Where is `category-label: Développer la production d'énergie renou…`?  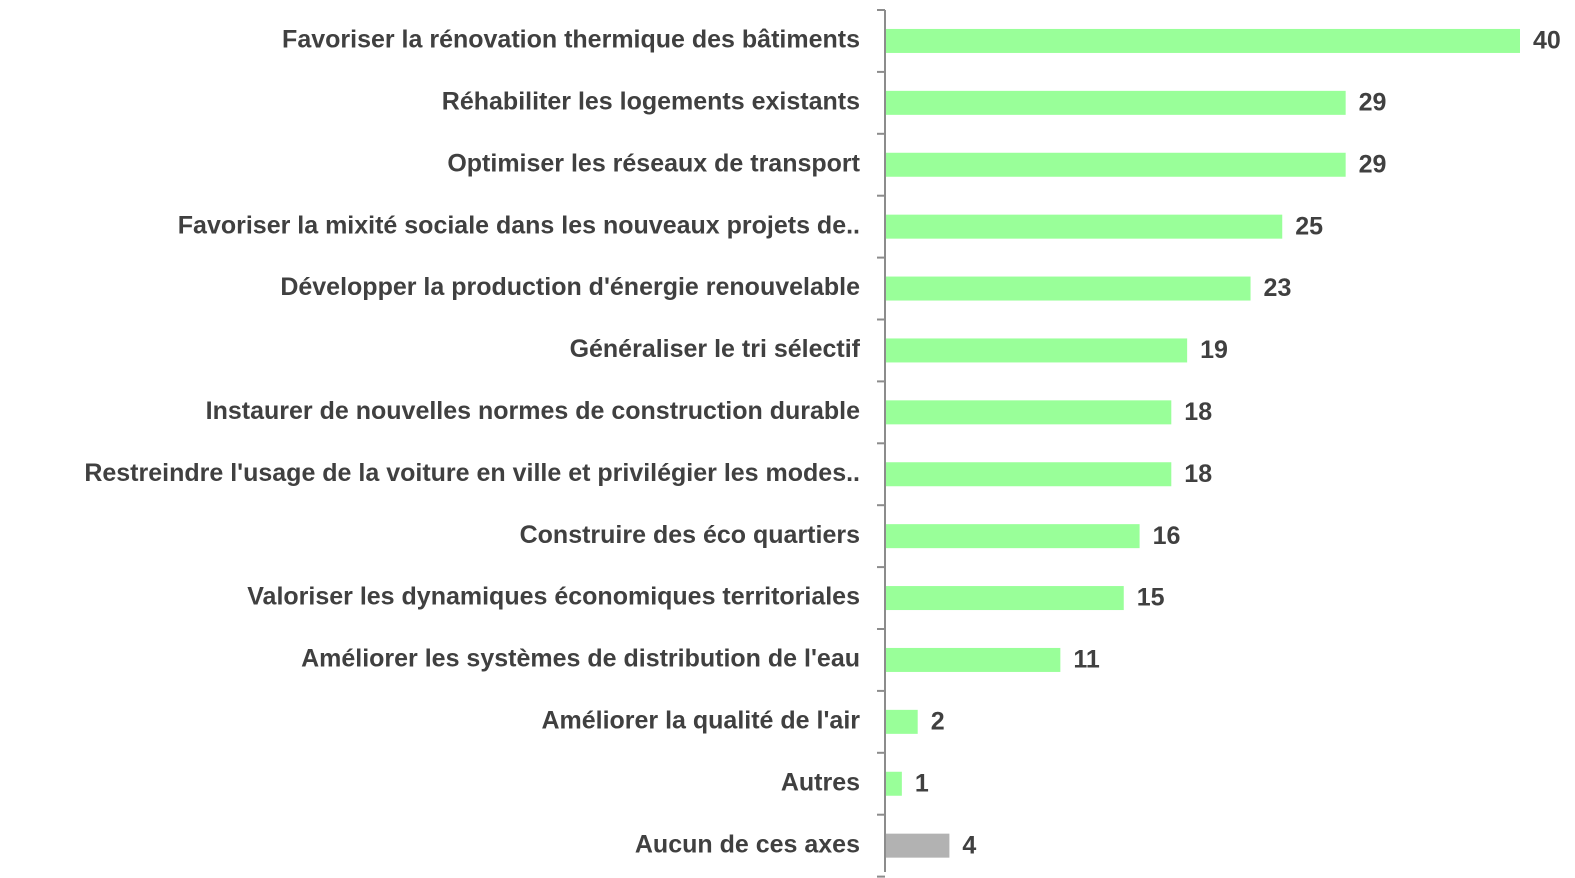 category-label: Développer la production d'énergie renou… is located at coordinates (570, 287).